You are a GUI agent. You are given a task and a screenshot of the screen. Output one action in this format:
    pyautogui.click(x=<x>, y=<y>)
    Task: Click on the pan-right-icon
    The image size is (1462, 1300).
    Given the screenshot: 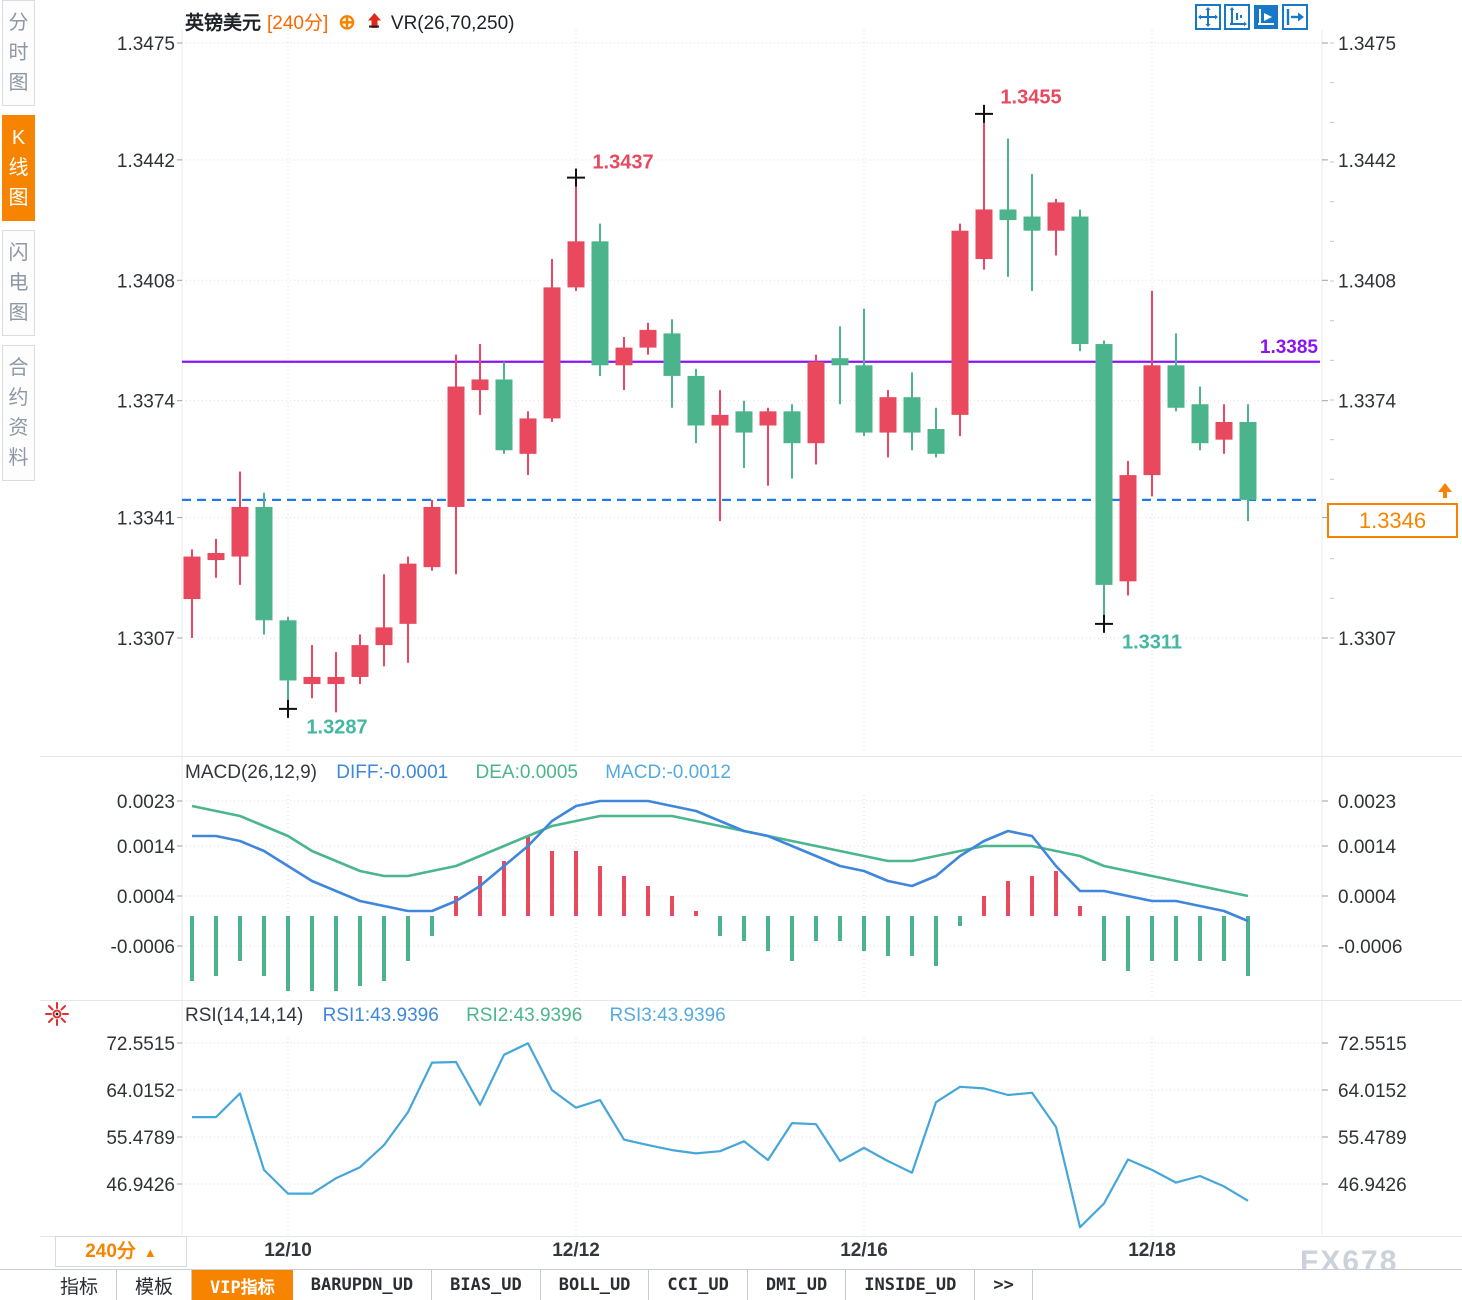 What is the action you would take?
    pyautogui.click(x=1295, y=17)
    